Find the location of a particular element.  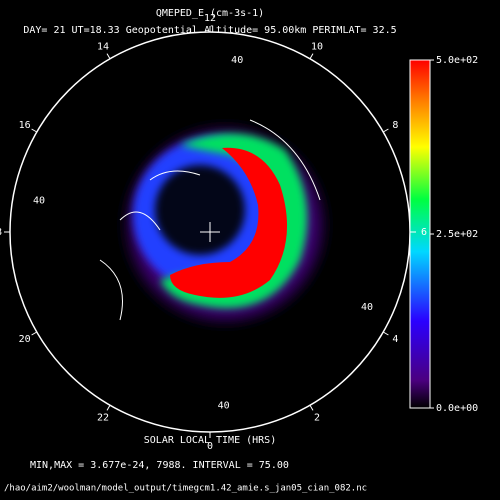

hour-label: 0 is located at coordinates (210, 446).